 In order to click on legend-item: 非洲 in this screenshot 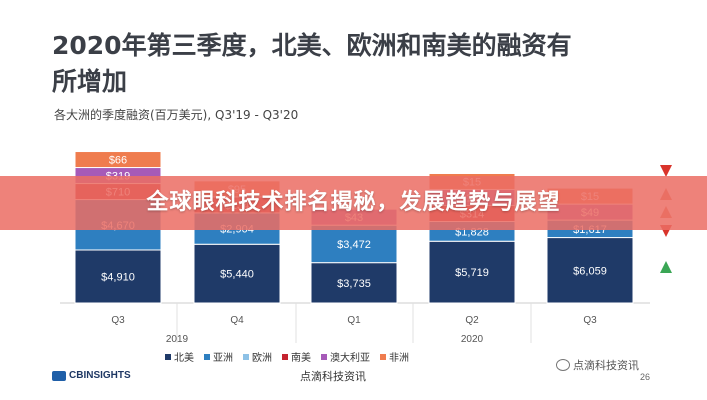, I will do `click(394, 356)`.